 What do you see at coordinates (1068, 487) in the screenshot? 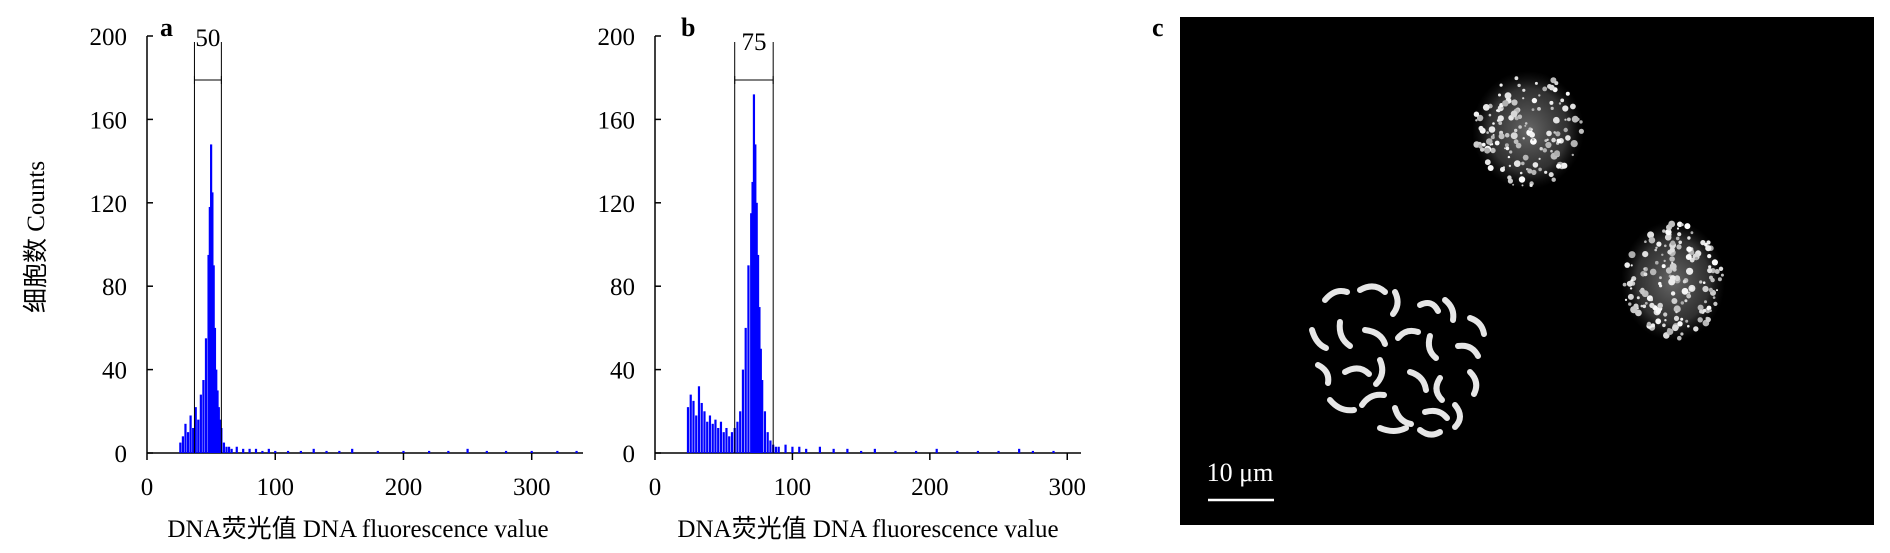
I see `x-tick-label: 300` at bounding box center [1068, 487].